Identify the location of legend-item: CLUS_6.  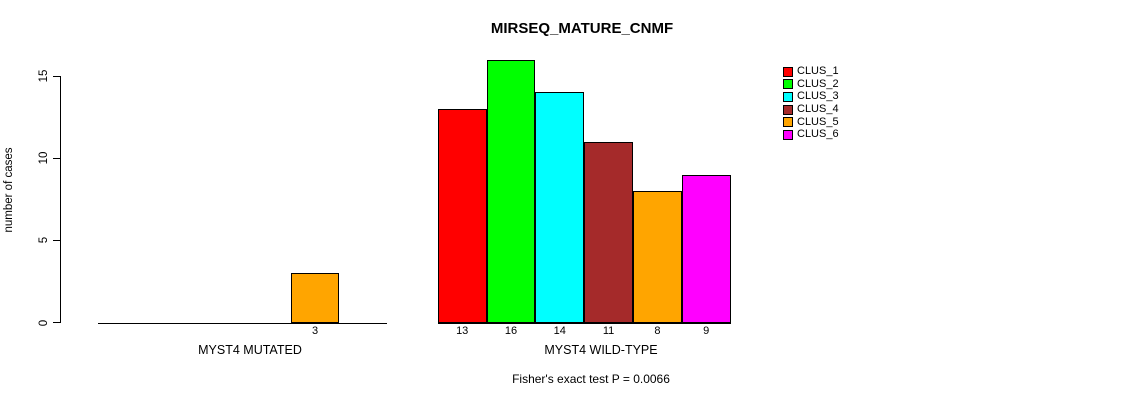
(811, 135).